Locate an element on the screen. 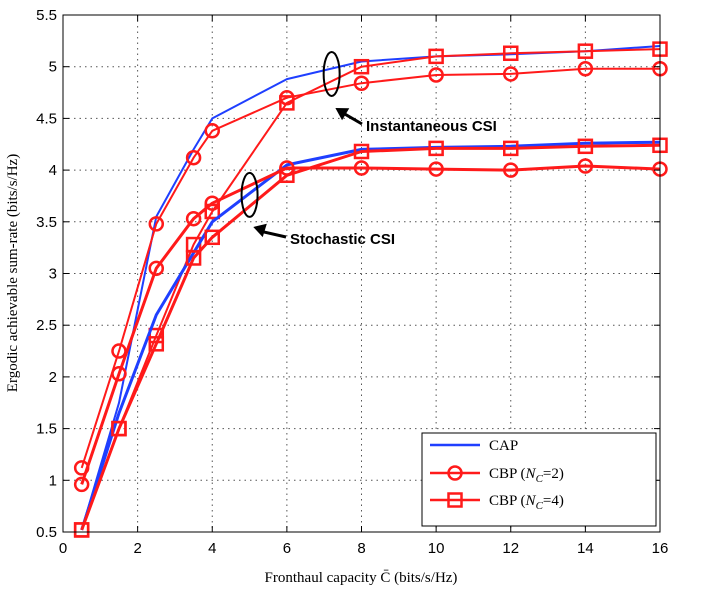  annotation-ellipse-stochastic is located at coordinates (249, 194).